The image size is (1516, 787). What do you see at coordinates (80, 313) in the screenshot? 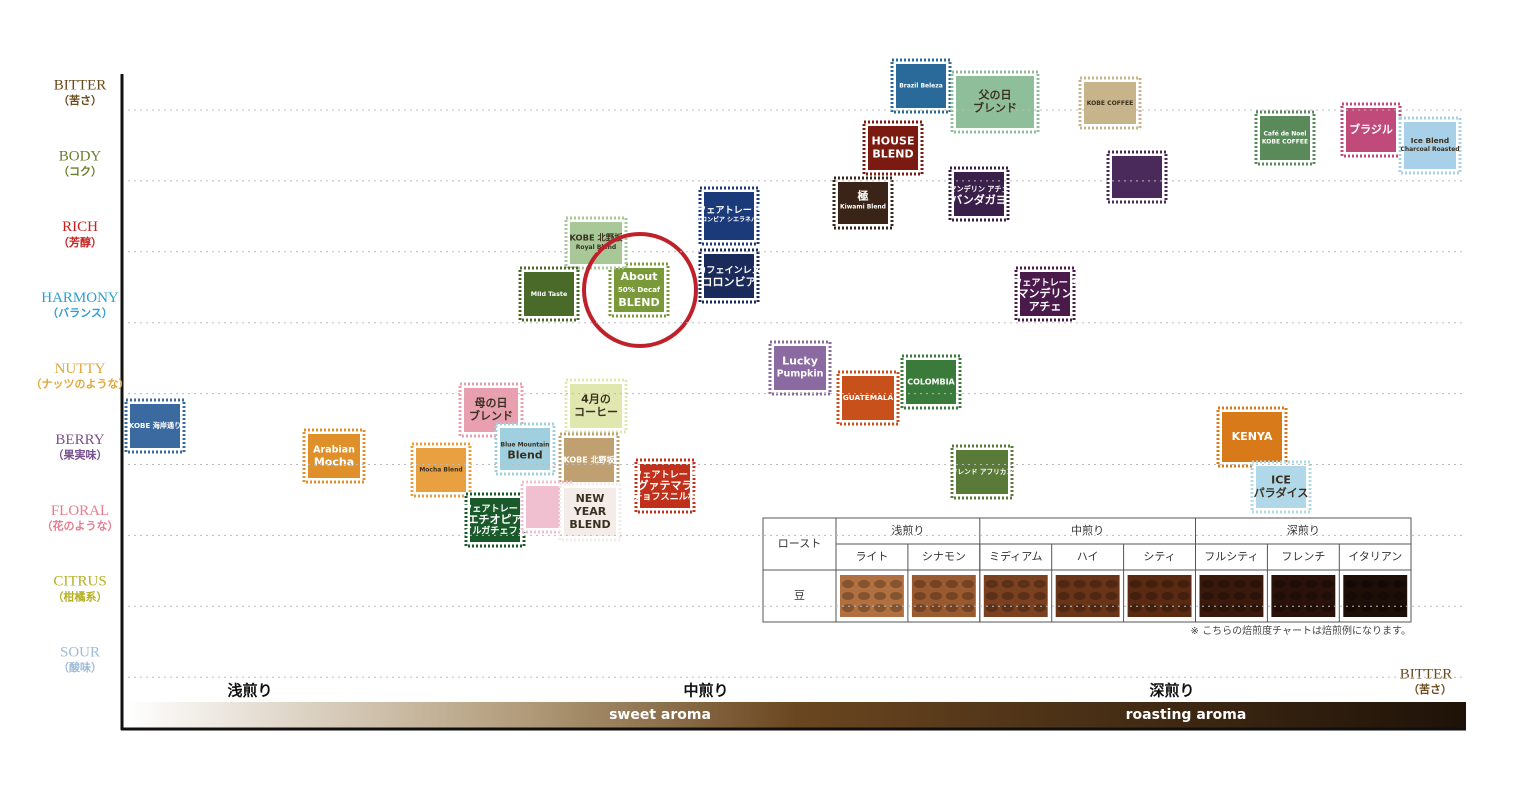
I see `y-axis-sublabel: （バランス）` at bounding box center [80, 313].